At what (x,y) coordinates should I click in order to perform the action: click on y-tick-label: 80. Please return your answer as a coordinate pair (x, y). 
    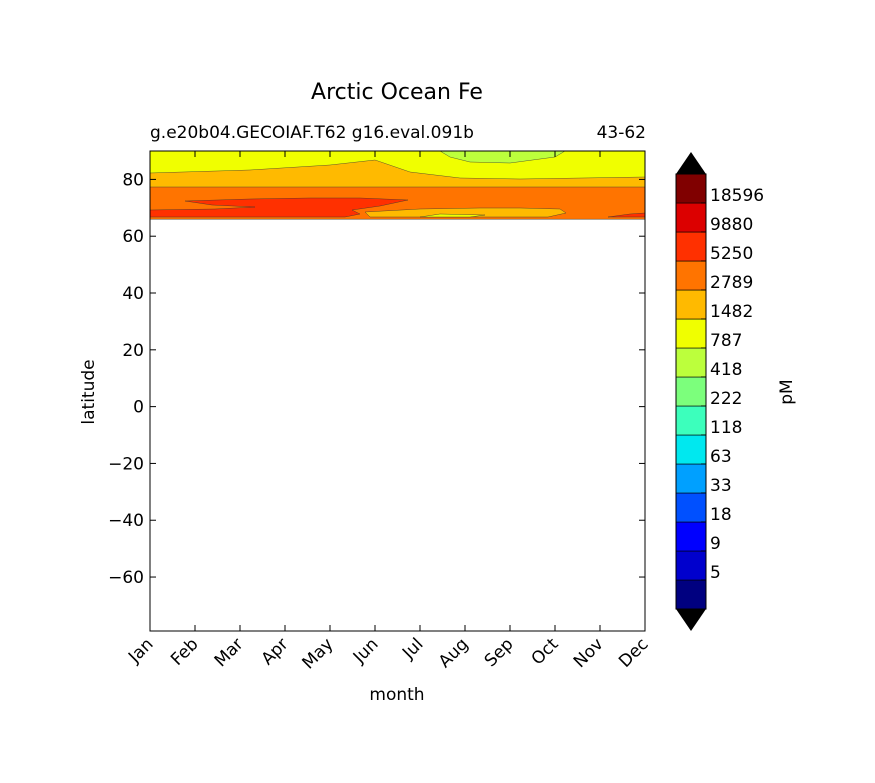
    Looking at the image, I should click on (133, 180).